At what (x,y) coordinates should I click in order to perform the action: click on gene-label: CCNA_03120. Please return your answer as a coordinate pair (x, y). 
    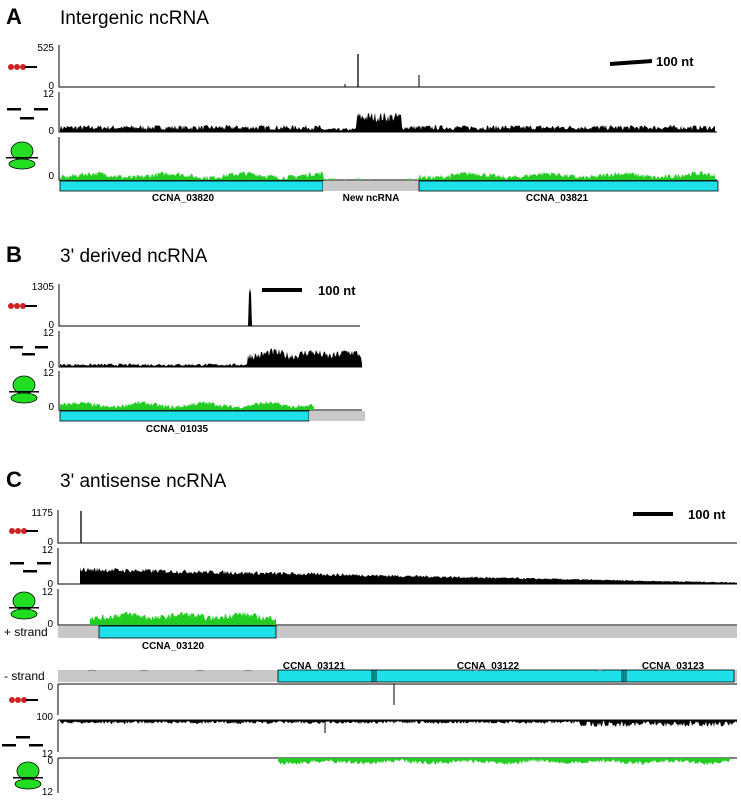
    Looking at the image, I should click on (173, 646).